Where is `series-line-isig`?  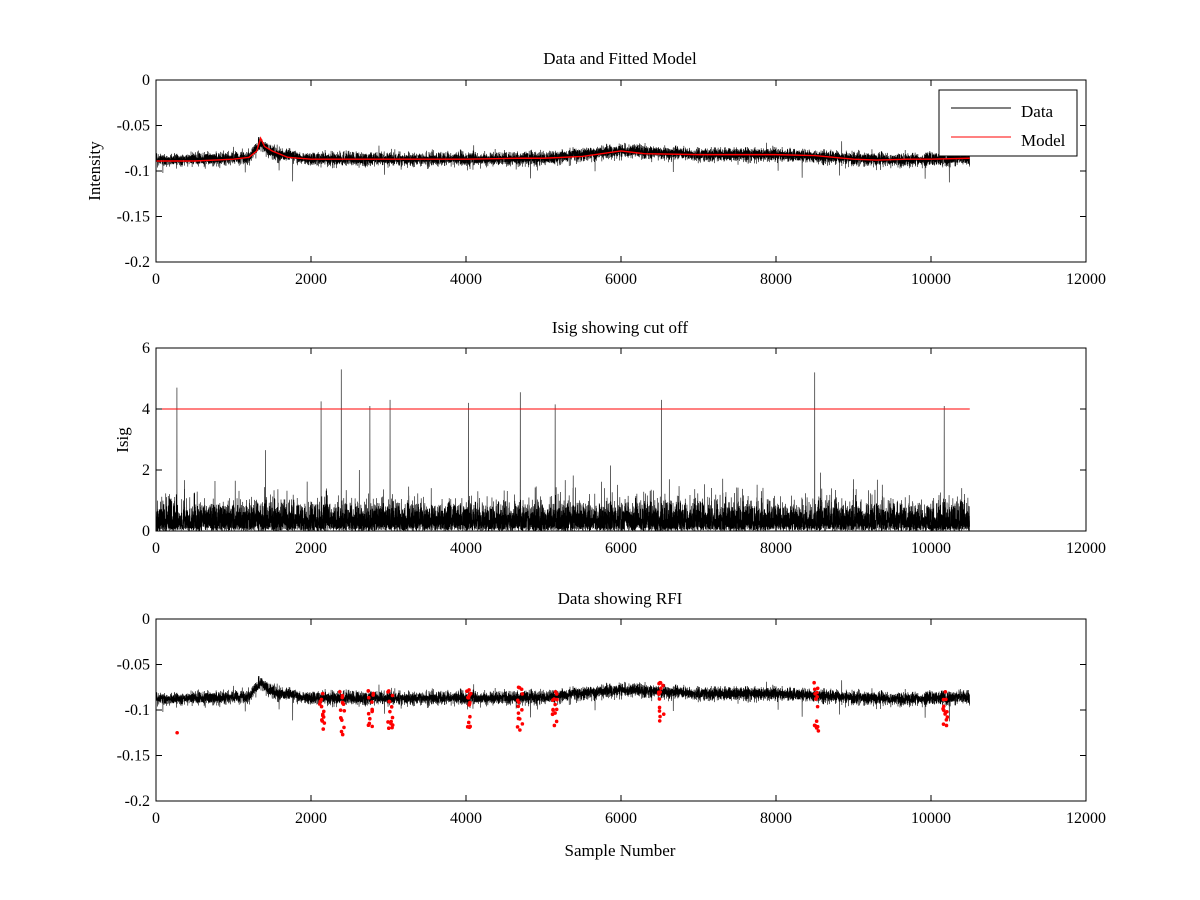 series-line-isig is located at coordinates (562, 450).